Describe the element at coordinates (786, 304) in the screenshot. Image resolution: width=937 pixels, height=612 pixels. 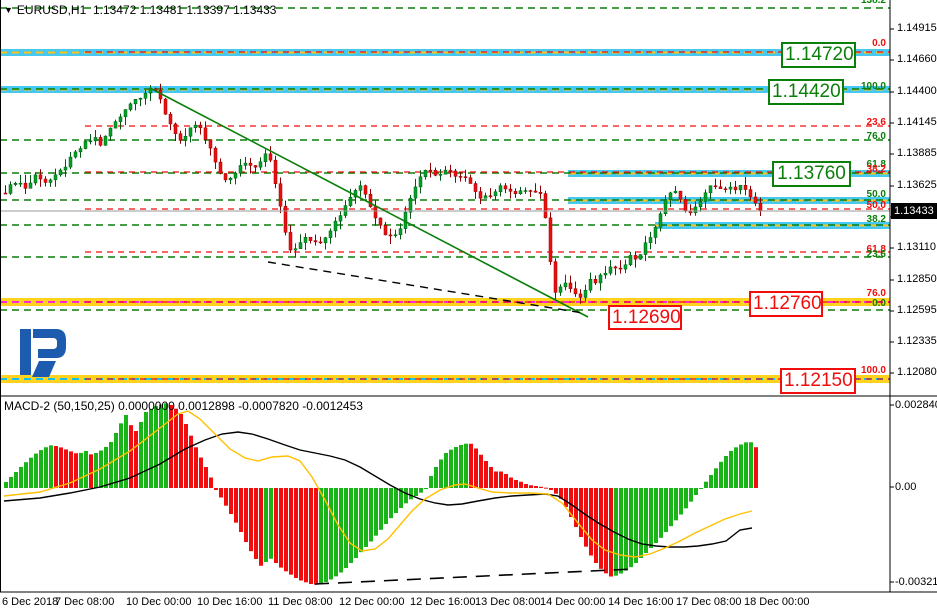
I see `level-price-box: 1.12760` at that location.